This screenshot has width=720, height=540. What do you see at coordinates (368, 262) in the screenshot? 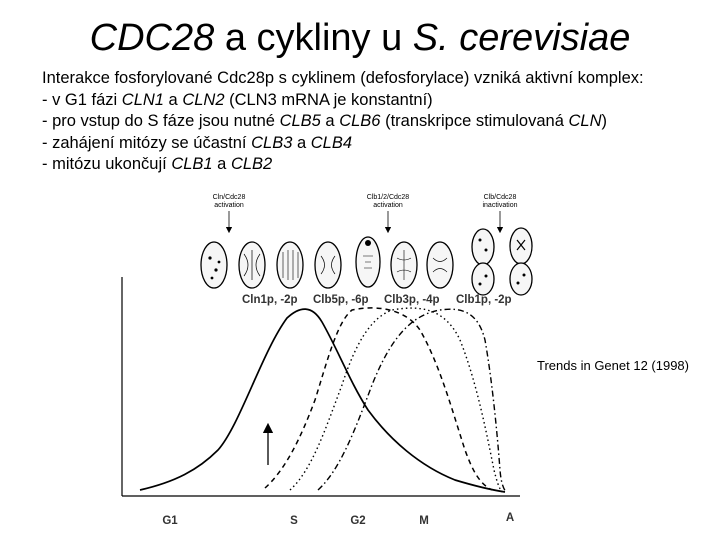
I see `cell-budded` at bounding box center [368, 262].